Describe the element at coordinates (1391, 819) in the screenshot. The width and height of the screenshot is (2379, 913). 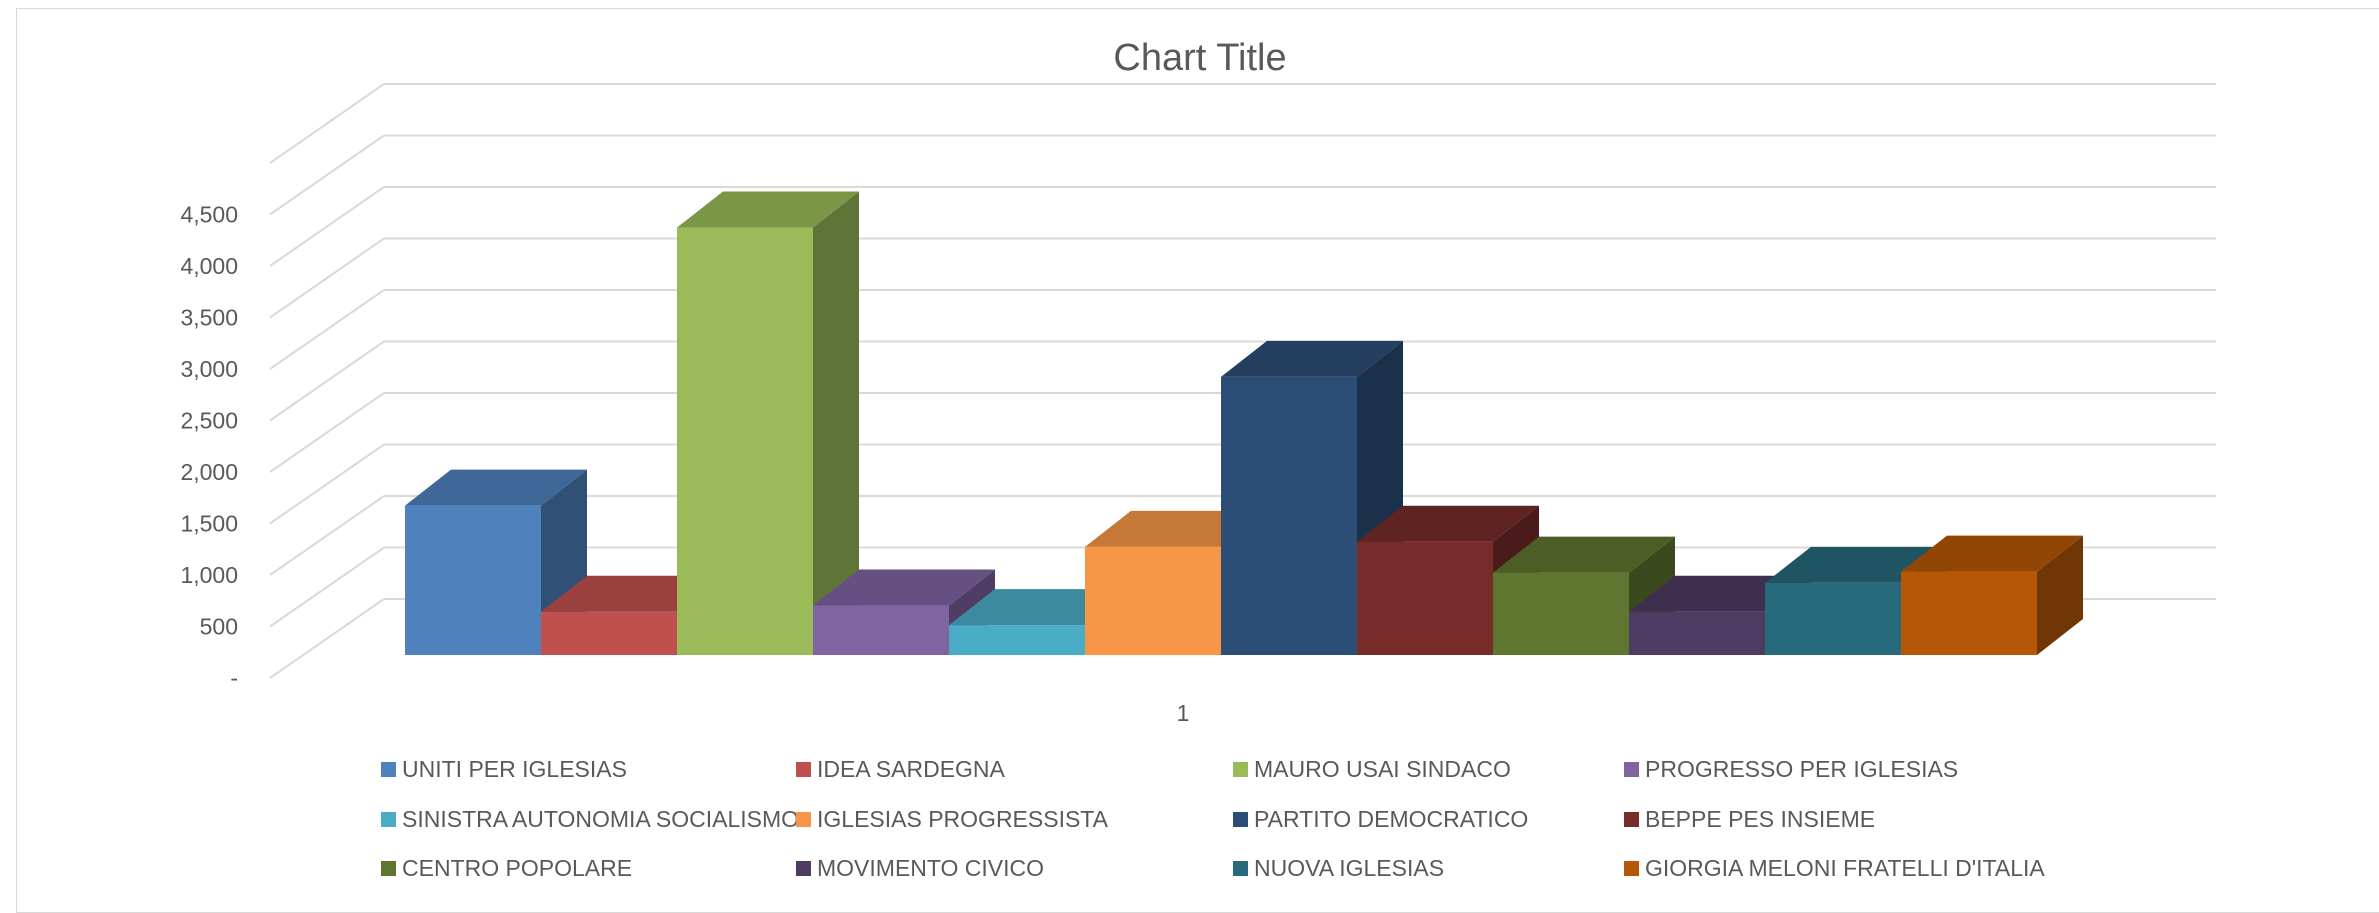
I see `legend-label: PARTITO DEMOCRATICO` at that location.